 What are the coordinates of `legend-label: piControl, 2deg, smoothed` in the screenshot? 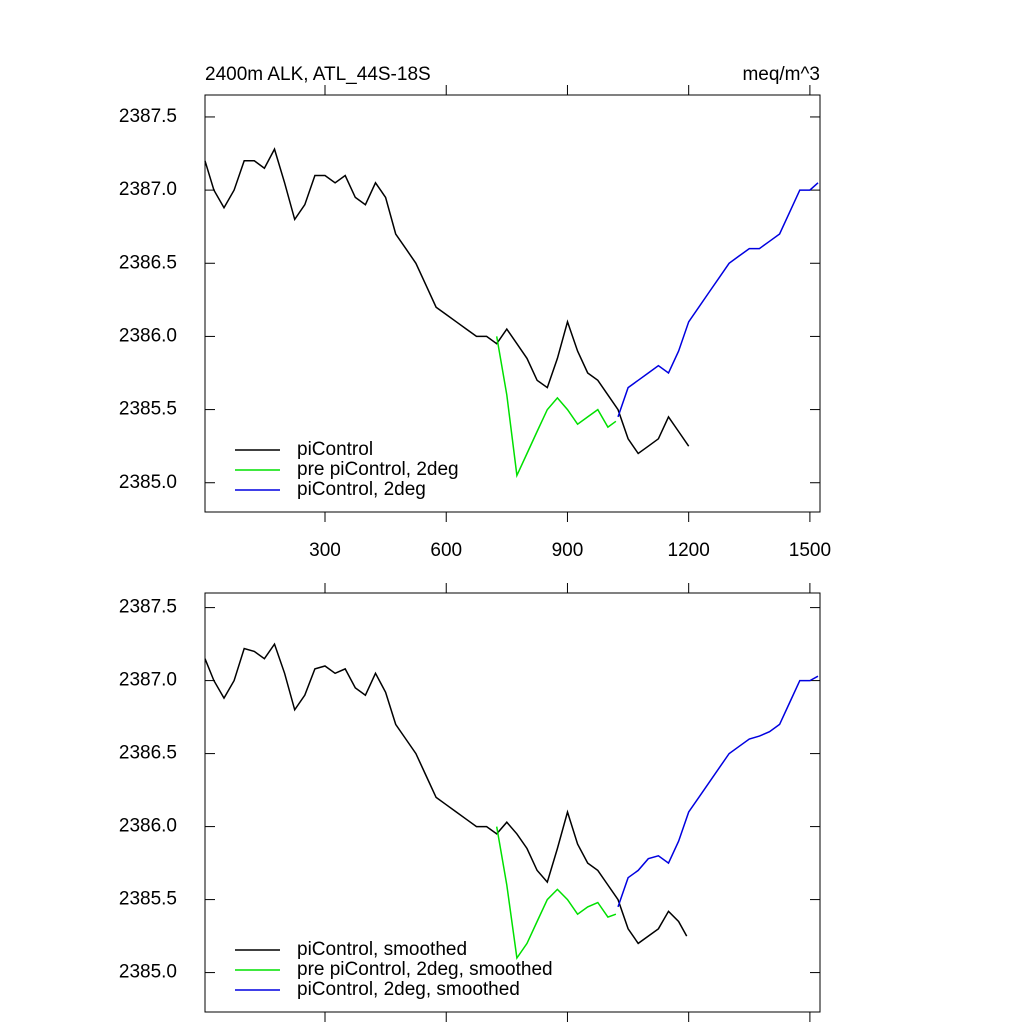 It's located at (408, 989).